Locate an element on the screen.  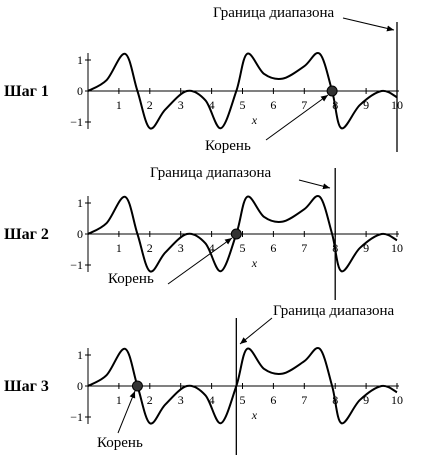
step-label: Шаг 1 is located at coordinates (26, 91).